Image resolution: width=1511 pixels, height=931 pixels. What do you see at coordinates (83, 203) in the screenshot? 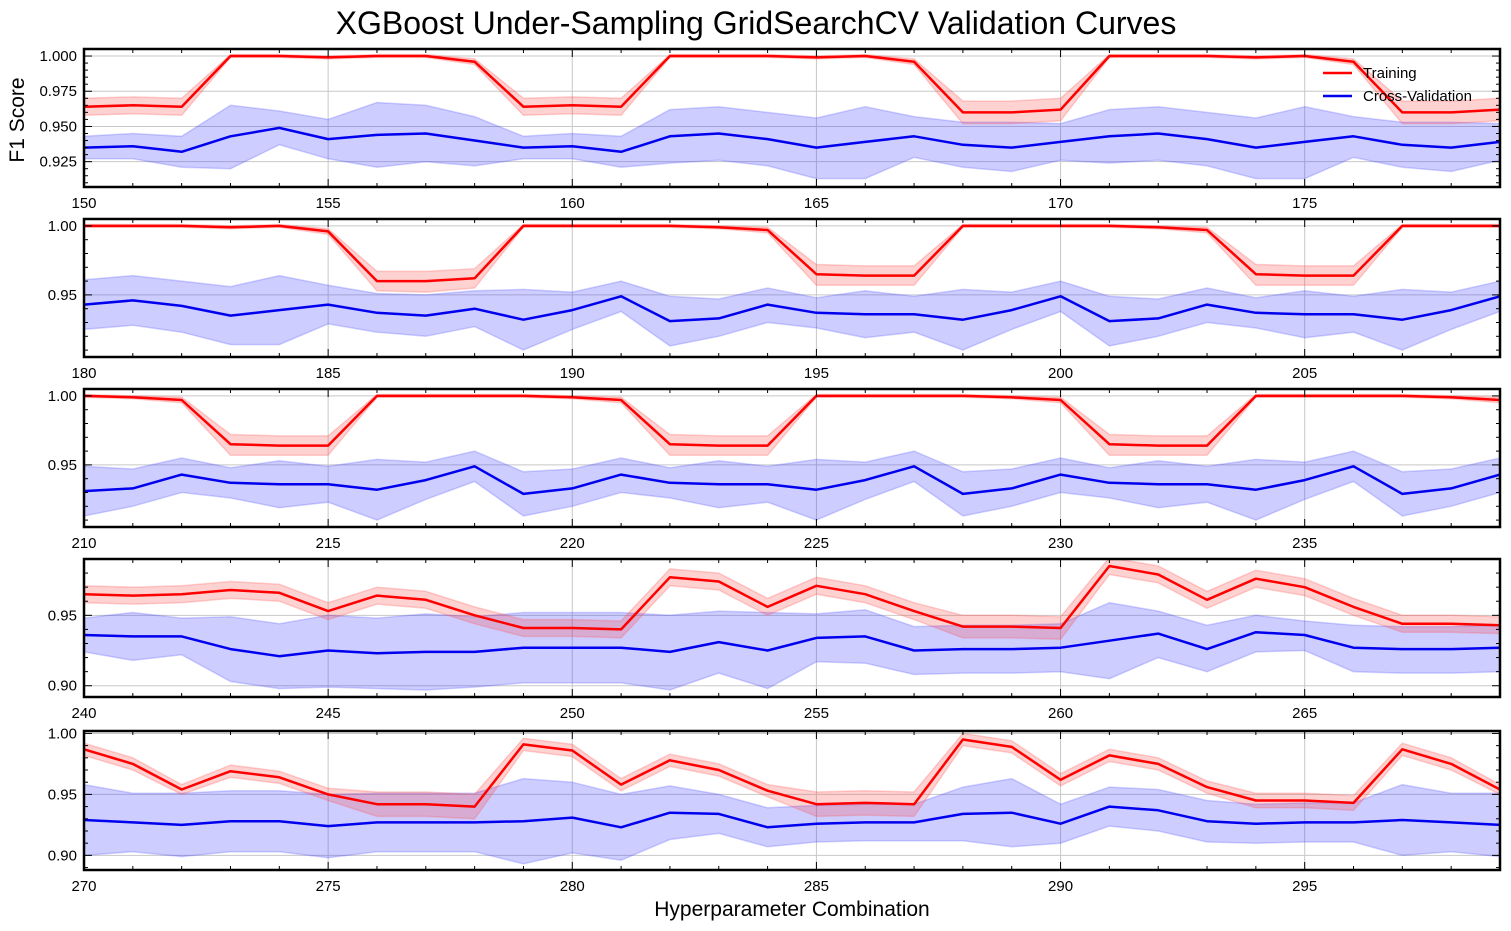
I see `x-tick-label: 150` at bounding box center [83, 203].